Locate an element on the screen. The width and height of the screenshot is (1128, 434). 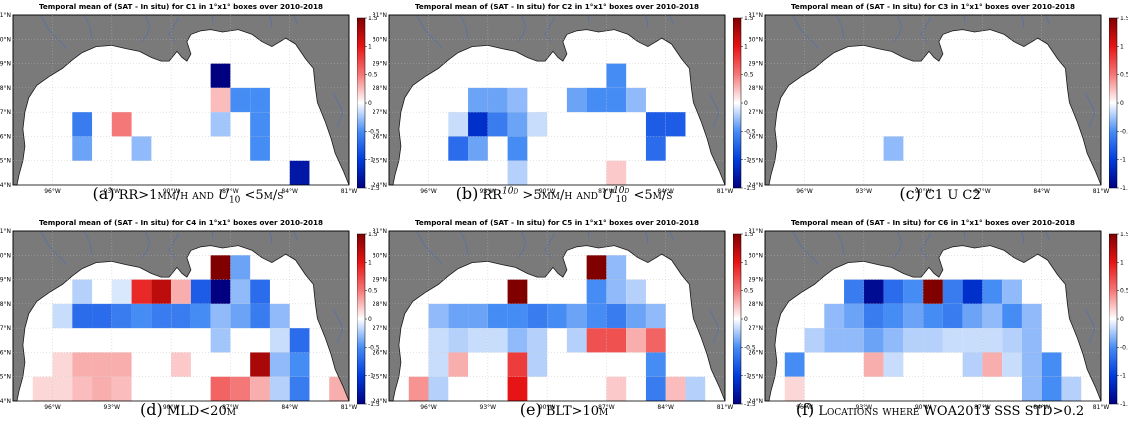
caption-part: U is located at coordinates (223, 195).